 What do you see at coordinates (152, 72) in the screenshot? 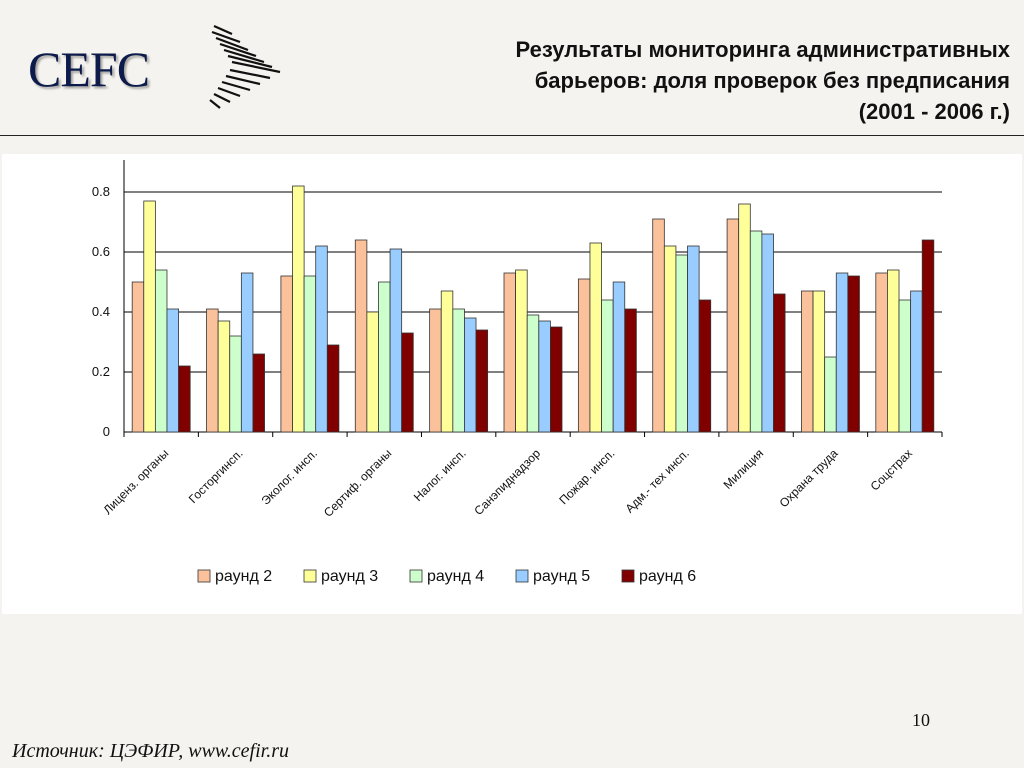
I see `cefc-logo: CEFC` at bounding box center [152, 72].